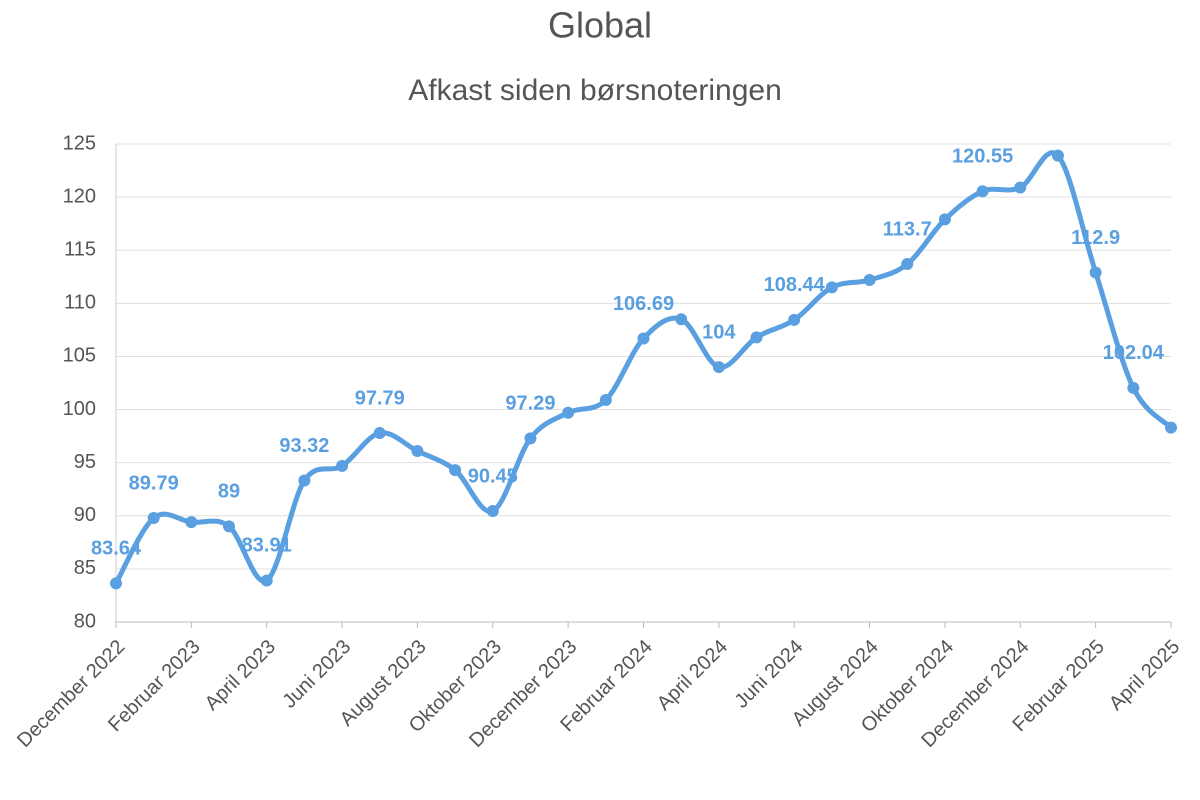 This screenshot has width=1200, height=800. What do you see at coordinates (79, 196) in the screenshot?
I see `y-tick-label: 120` at bounding box center [79, 196].